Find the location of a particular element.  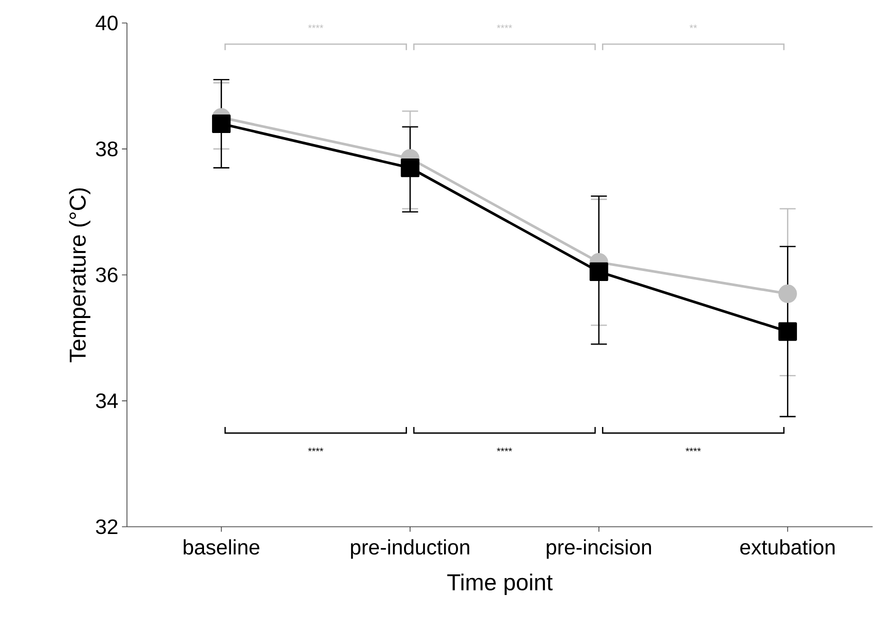

x-tick-label: baseline is located at coordinates (222, 547).